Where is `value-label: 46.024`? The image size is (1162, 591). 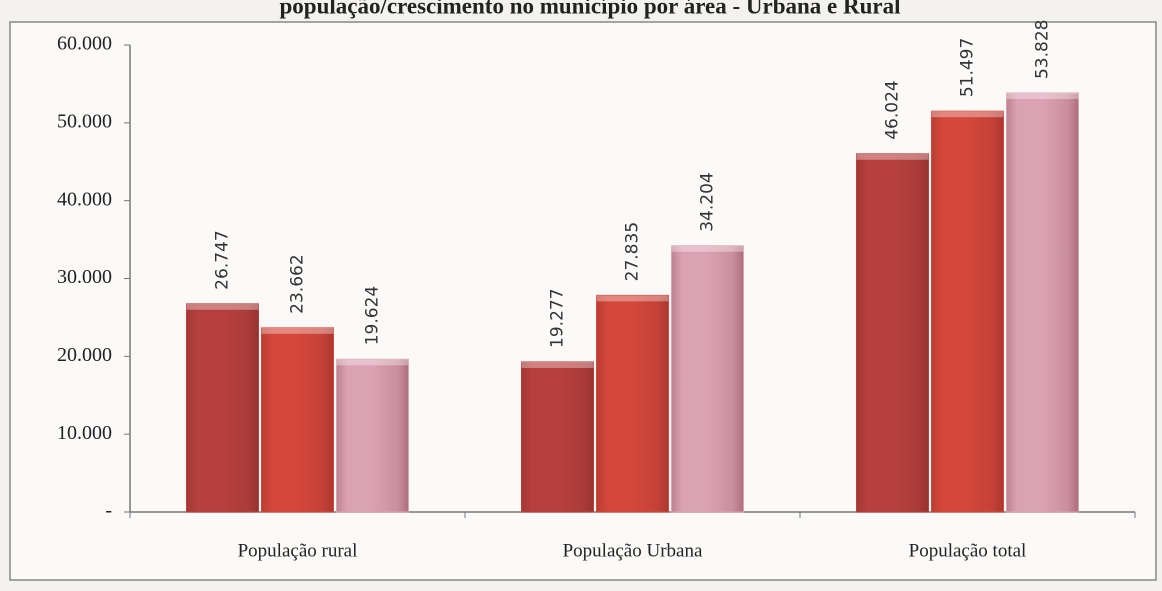
value-label: 46.024 is located at coordinates (893, 109).